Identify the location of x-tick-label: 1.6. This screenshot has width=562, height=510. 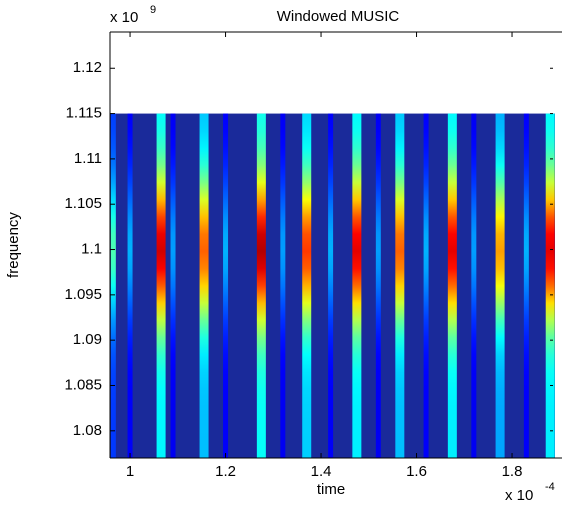
(416, 471).